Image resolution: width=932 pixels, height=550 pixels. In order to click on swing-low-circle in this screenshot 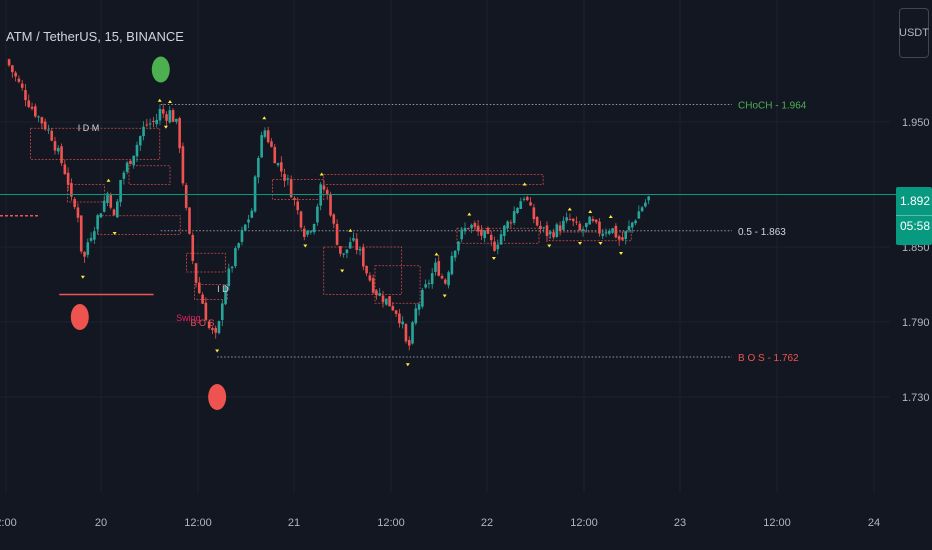, I will do `click(79, 317)`.